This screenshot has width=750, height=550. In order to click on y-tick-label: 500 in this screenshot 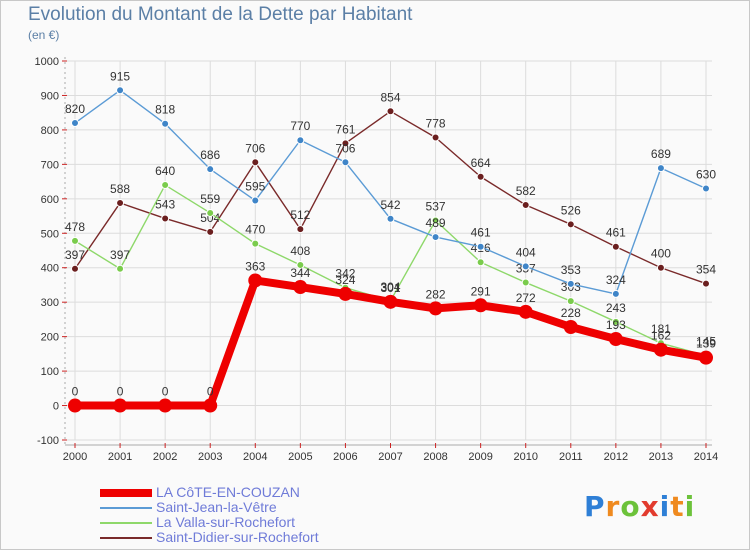, I will do `click(50, 234)`.